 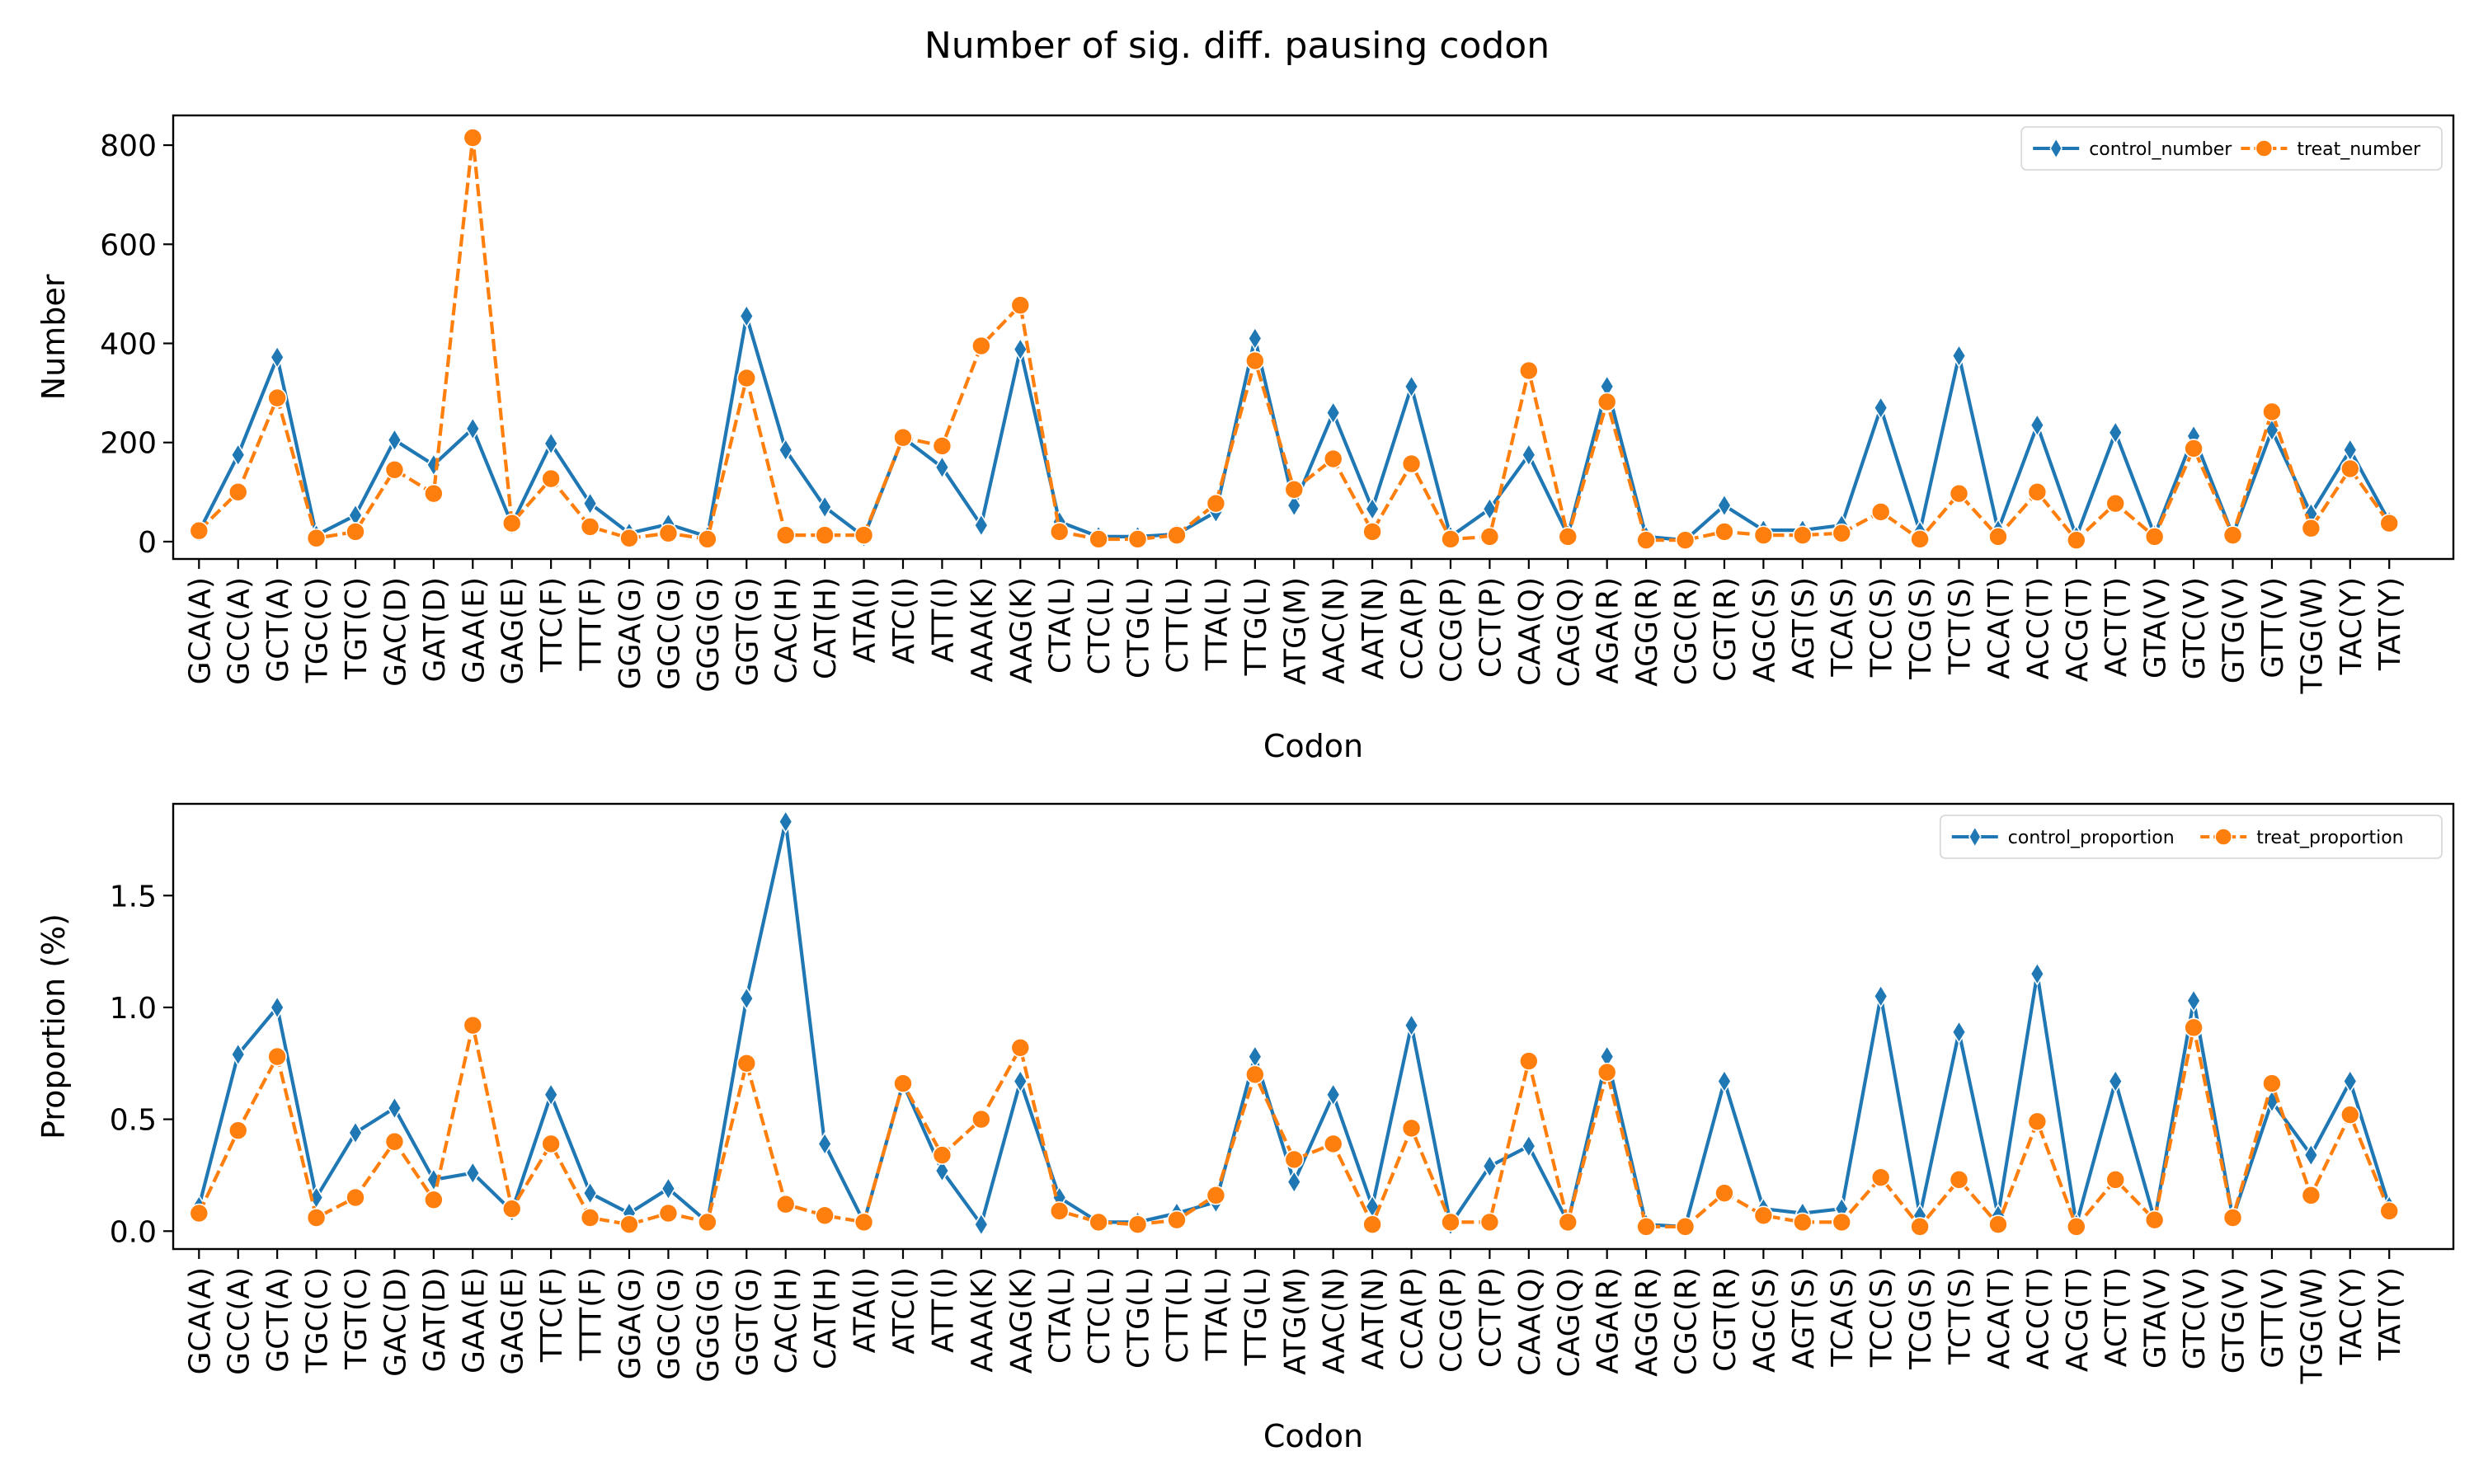 What do you see at coordinates (865, 1310) in the screenshot?
I see `x-tick-label: ATA(I)` at bounding box center [865, 1310].